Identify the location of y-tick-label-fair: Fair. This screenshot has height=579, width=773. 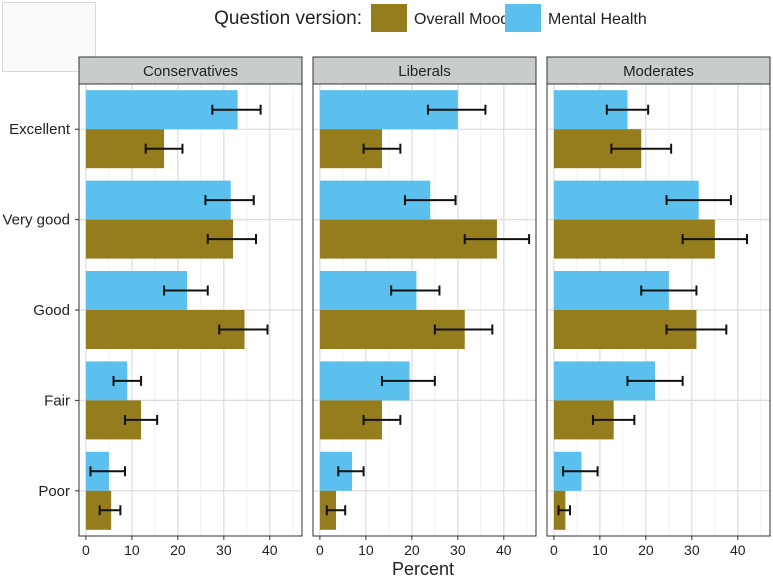
(57, 400).